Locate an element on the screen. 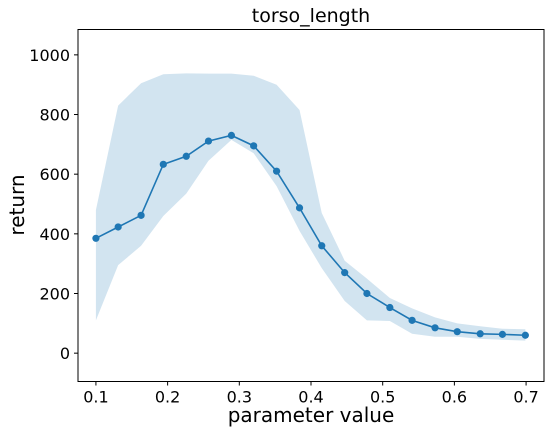 This screenshot has width=551, height=437. y-tick-label: 600 is located at coordinates (54, 174).